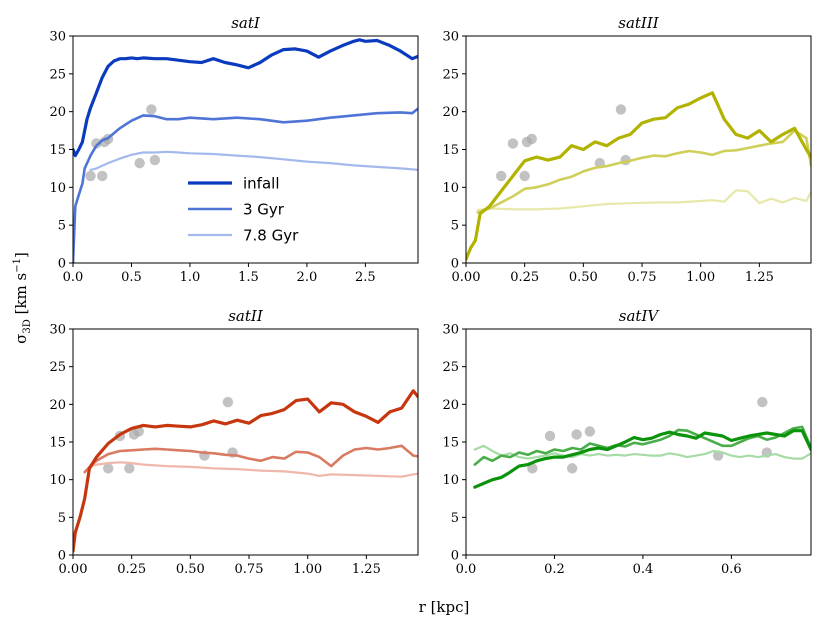 The height and width of the screenshot is (627, 830). Describe the element at coordinates (554, 569) in the screenshot. I see `x-tick-label: 0.2` at that location.